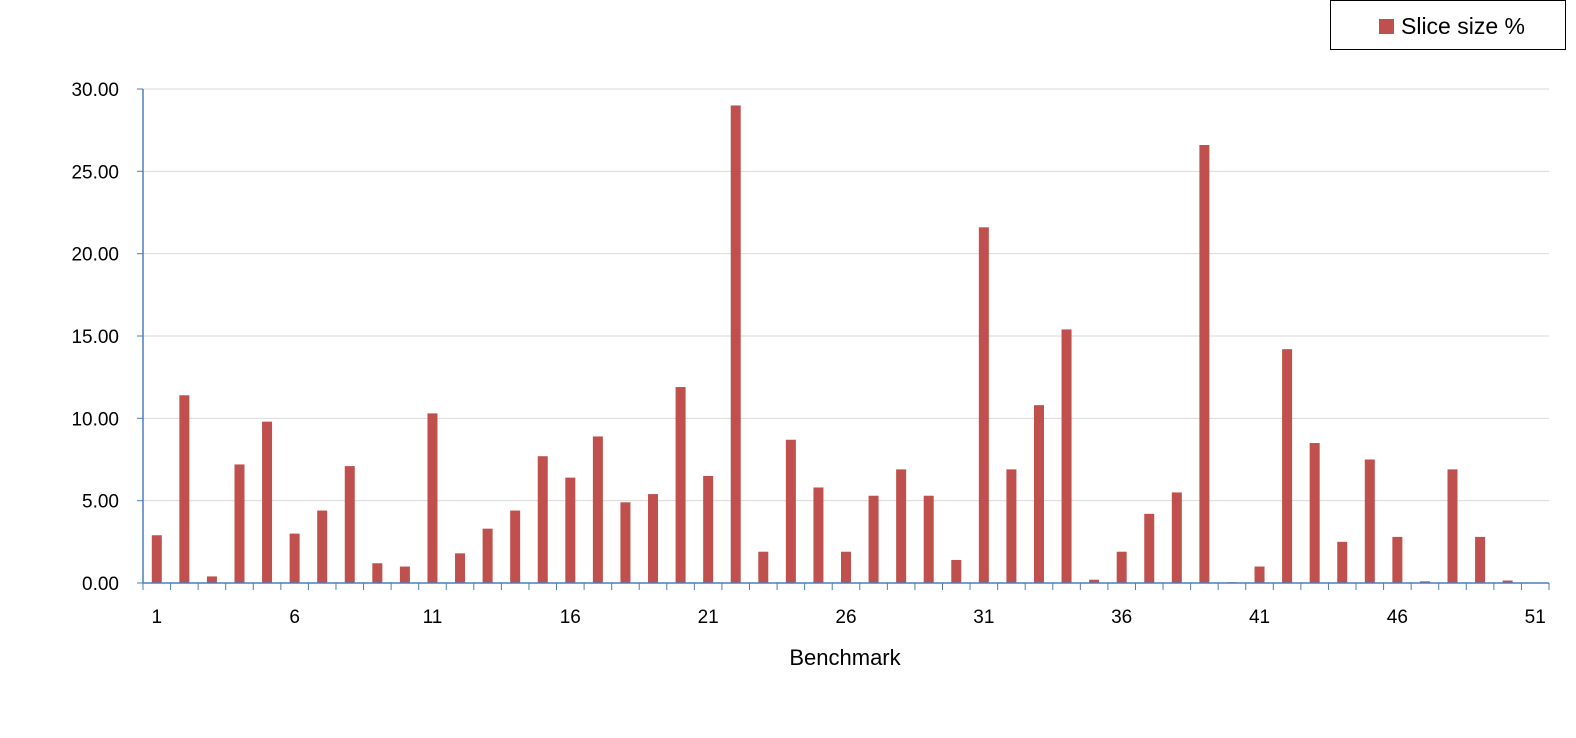 Image resolution: width=1576 pixels, height=738 pixels. I want to click on y-axis-ticks: 0.00 5.00 10.00 15.00 20.00 25.00 30.00, so click(107, 337).